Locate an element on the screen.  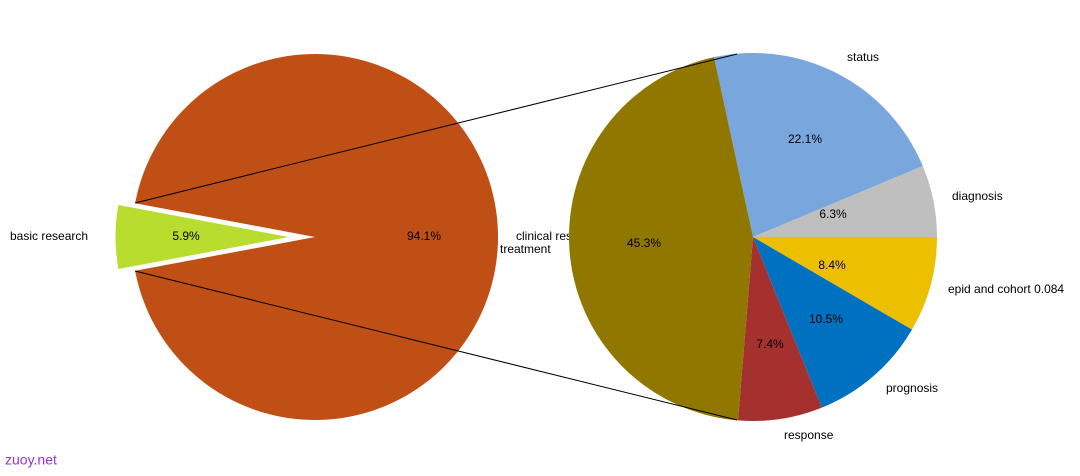
data-label: 94.1% is located at coordinates (424, 236).